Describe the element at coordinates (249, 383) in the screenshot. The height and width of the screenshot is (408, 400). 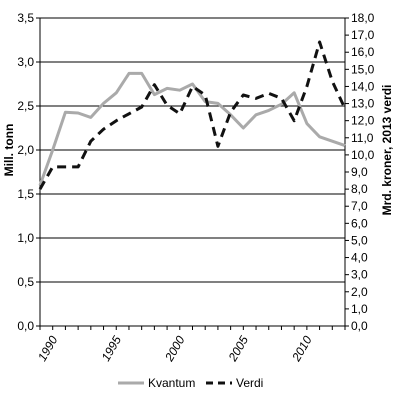
I see `legend-label-verdi: Verdi` at that location.